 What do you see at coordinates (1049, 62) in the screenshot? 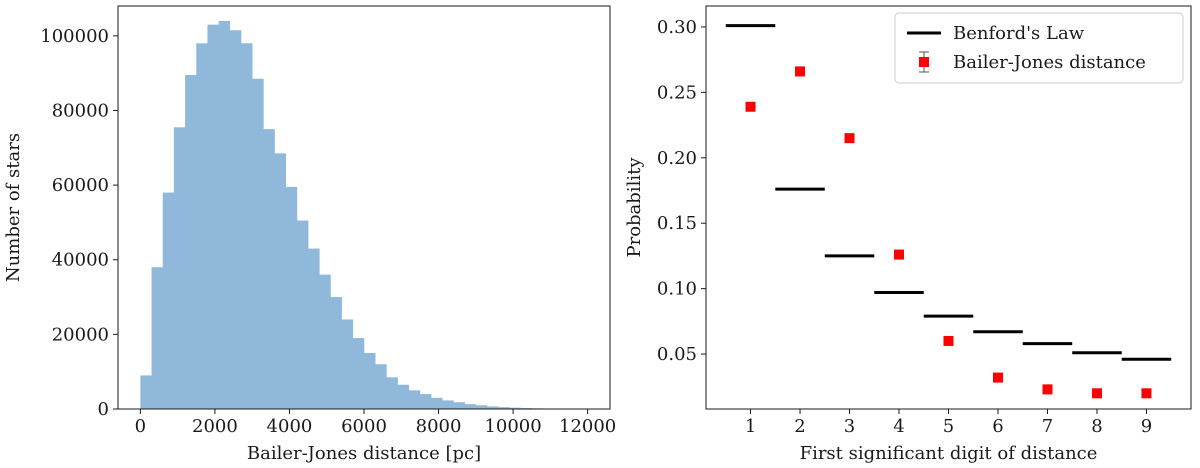
I see `legend-entry-bailer-jones: Bailer-Jones distance` at bounding box center [1049, 62].